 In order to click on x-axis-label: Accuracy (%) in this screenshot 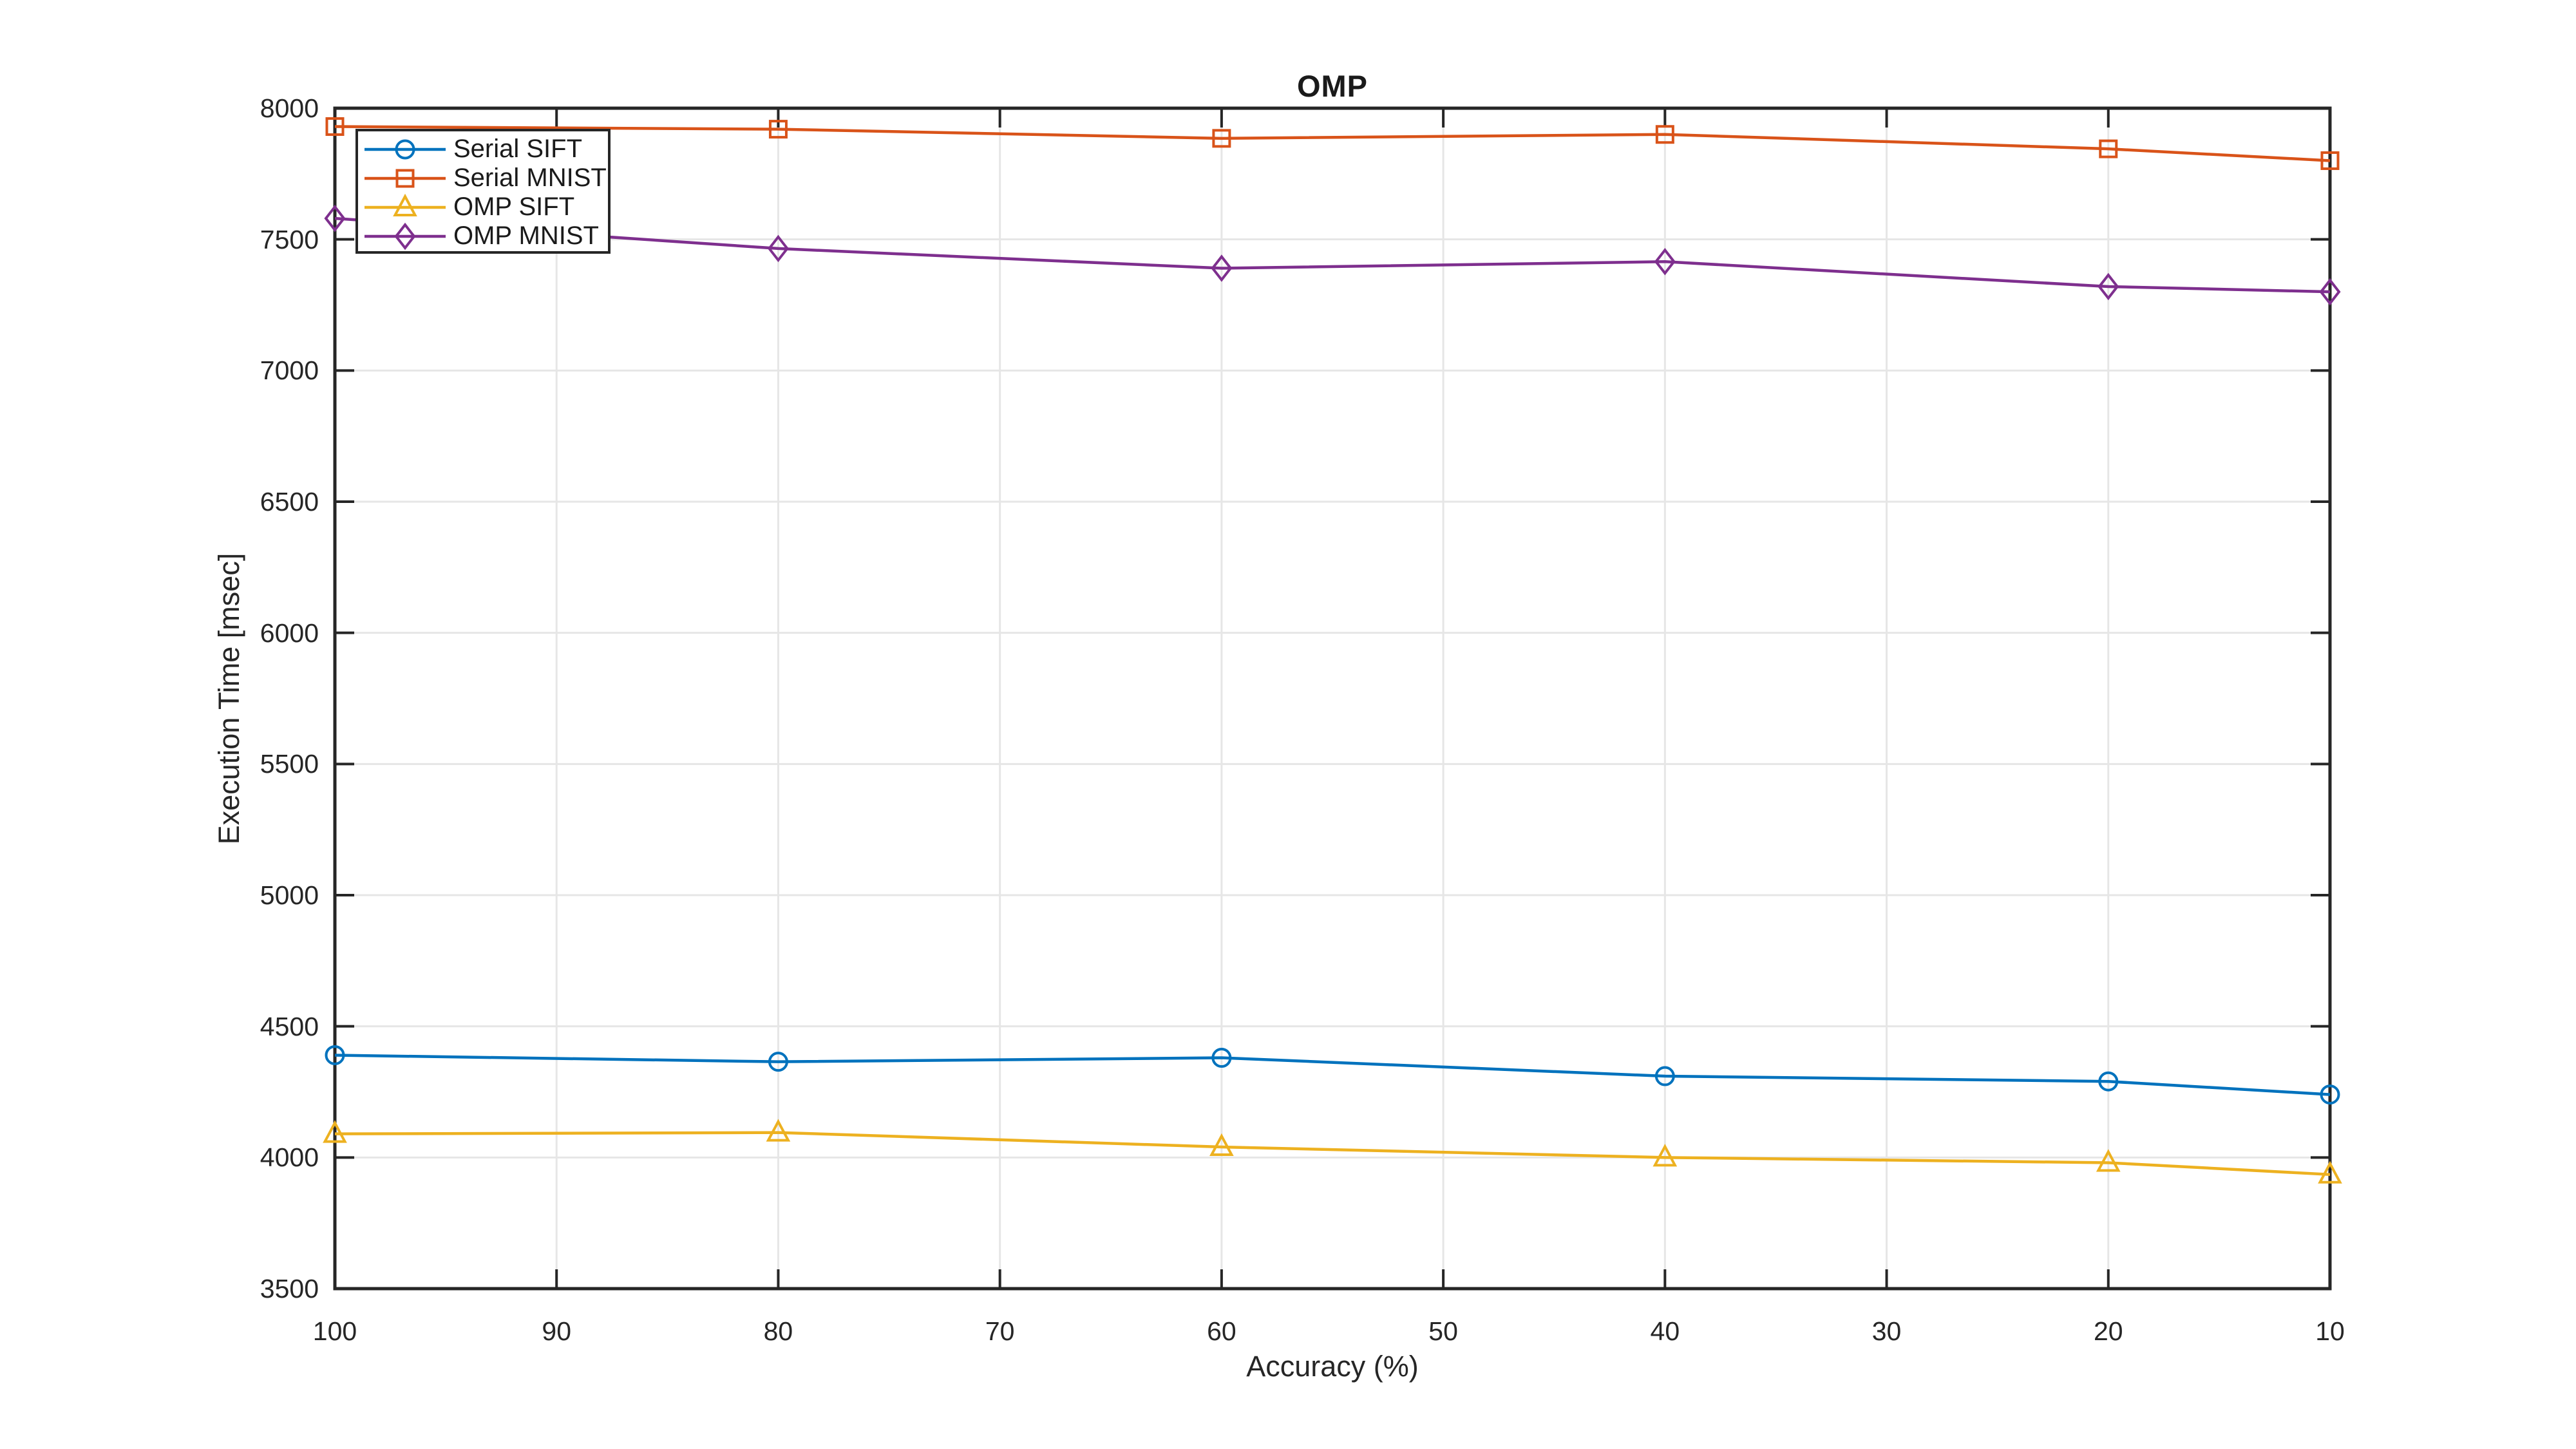, I will do `click(1333, 1366)`.